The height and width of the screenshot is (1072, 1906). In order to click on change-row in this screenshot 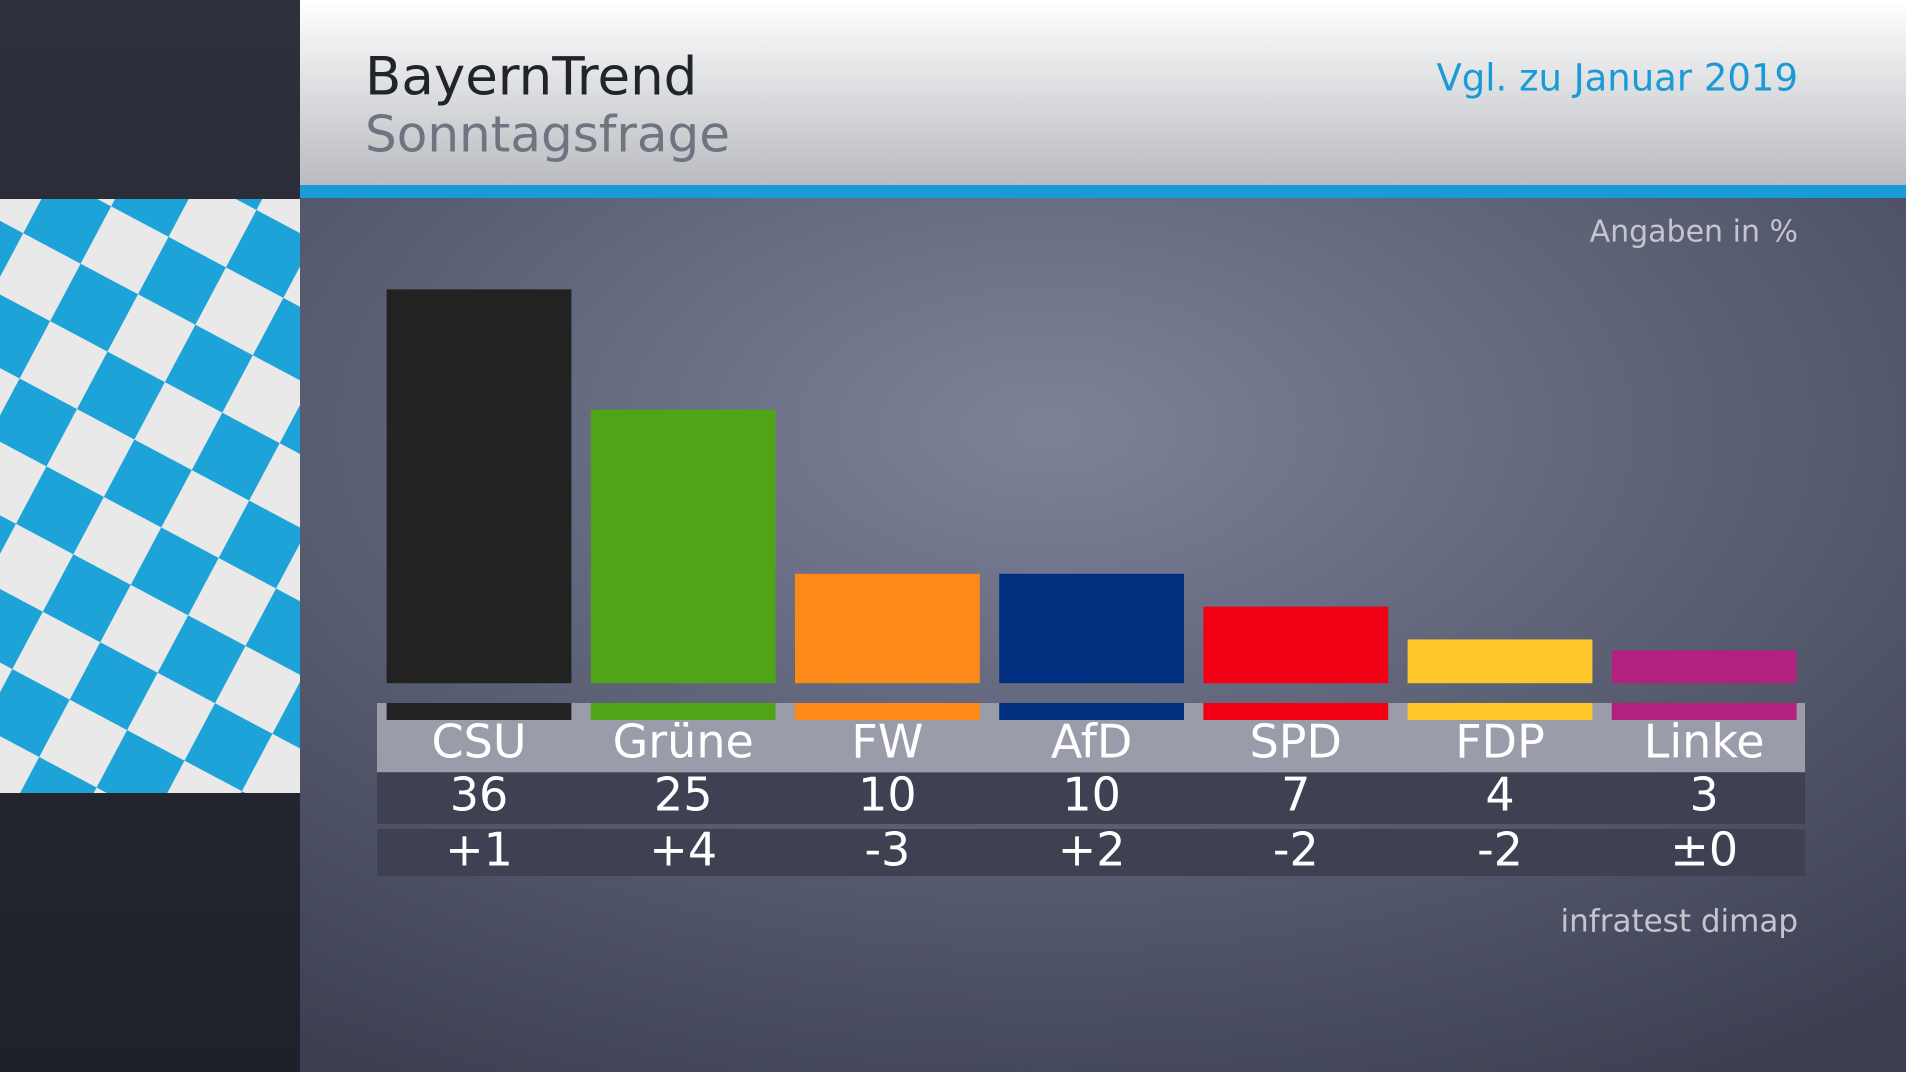, I will do `click(1091, 852)`.